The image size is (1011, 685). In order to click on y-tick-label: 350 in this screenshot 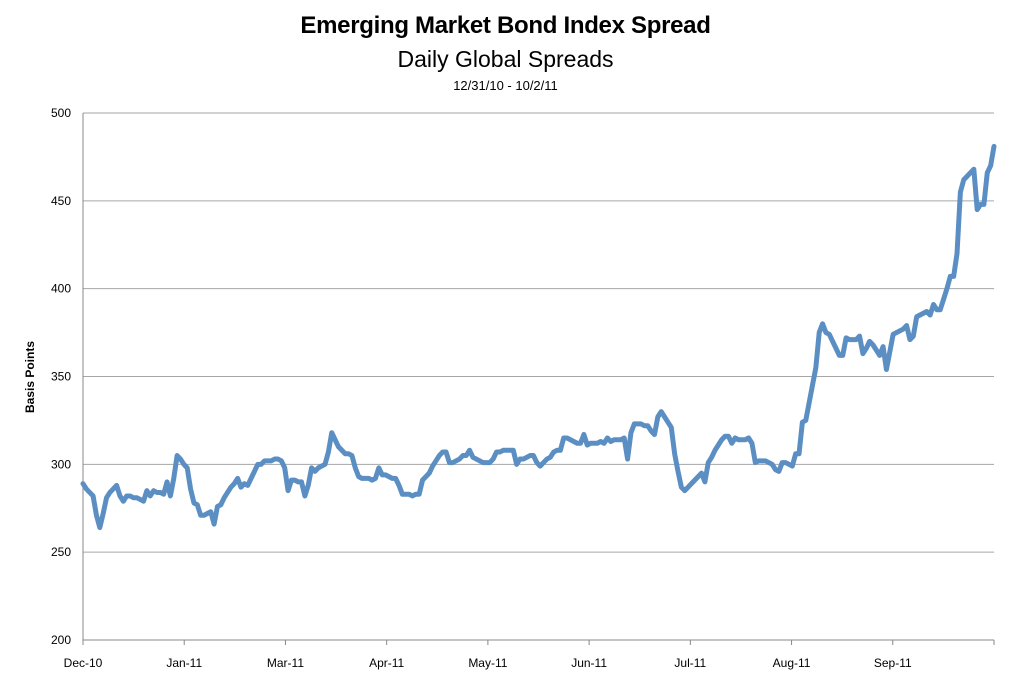, I will do `click(61, 377)`.